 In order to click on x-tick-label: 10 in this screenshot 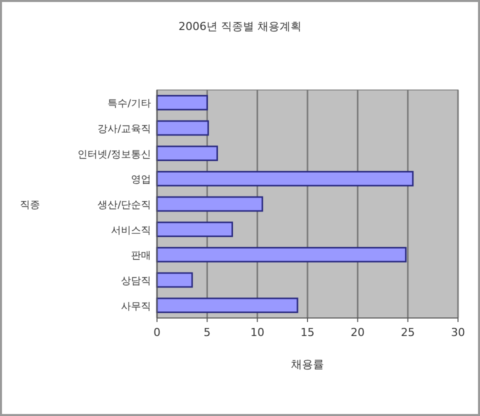, I will do `click(257, 332)`.